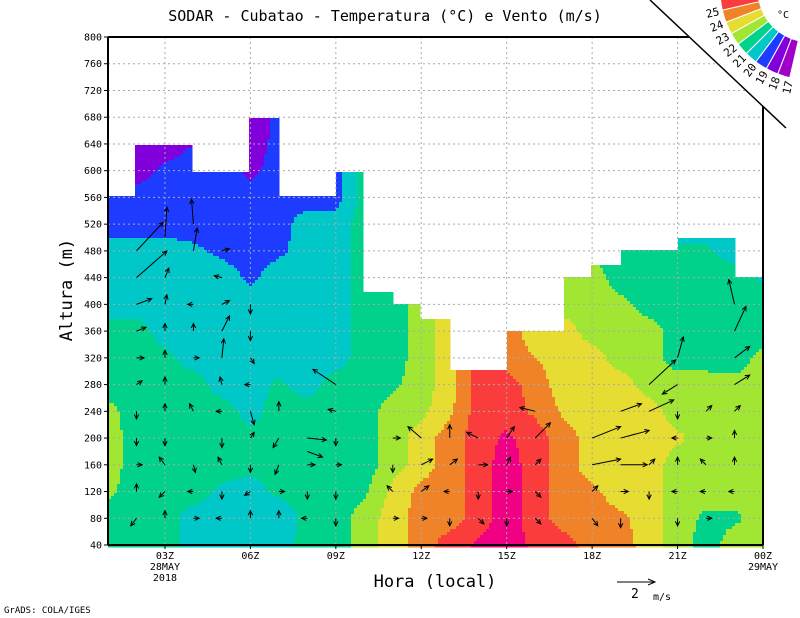 The width and height of the screenshot is (800, 618). What do you see at coordinates (93, 385) in the screenshot?
I see `y-tick-label: 280` at bounding box center [93, 385].